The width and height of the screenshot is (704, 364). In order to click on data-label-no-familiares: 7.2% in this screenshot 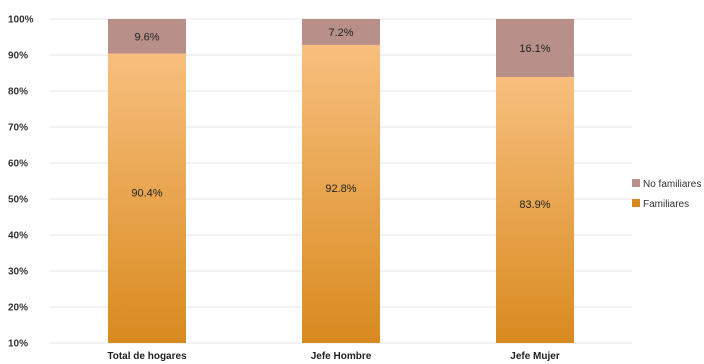, I will do `click(340, 33)`.